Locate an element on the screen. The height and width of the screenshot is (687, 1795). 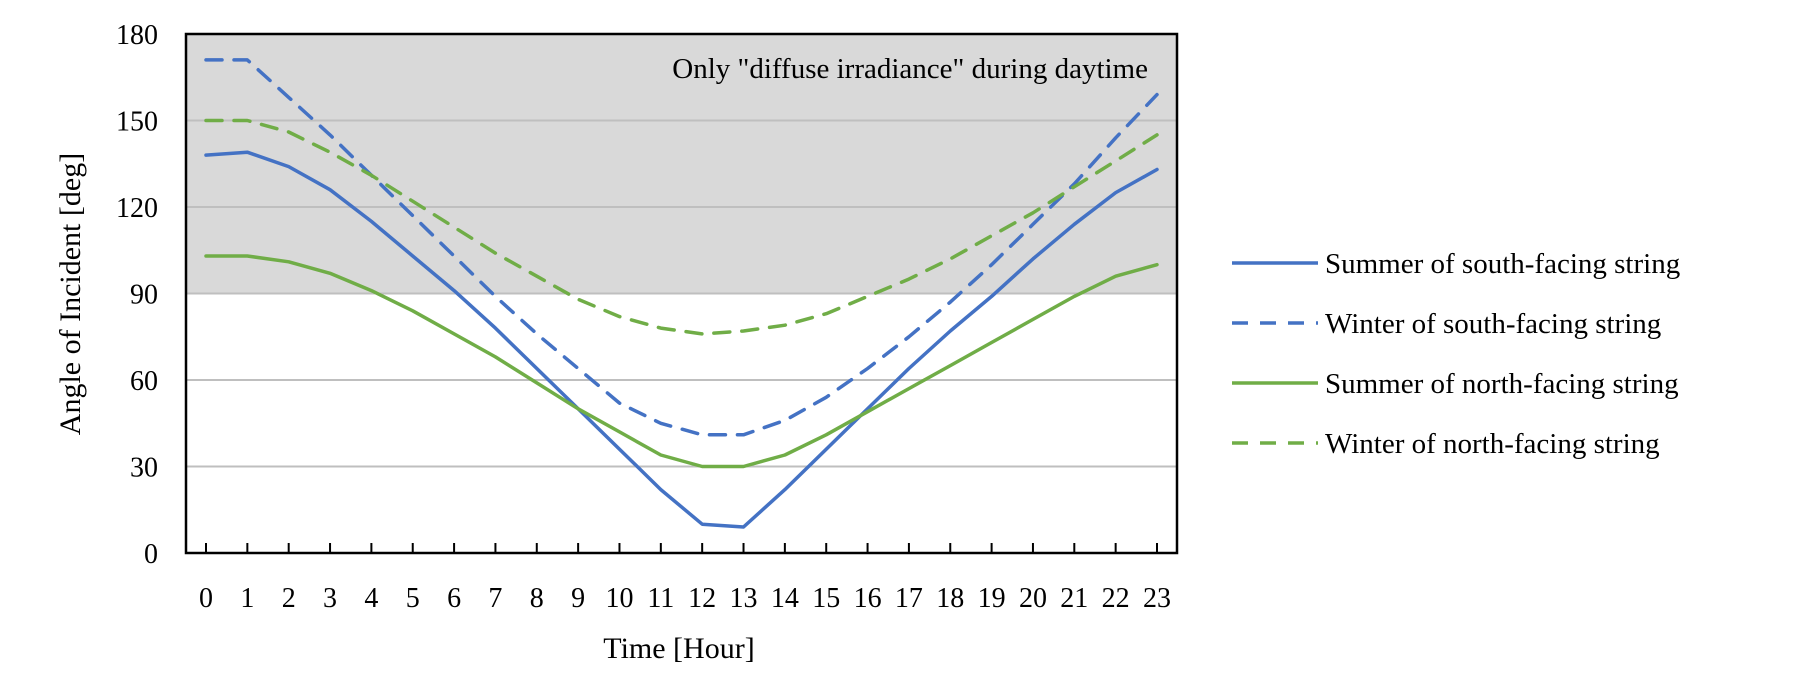
x-tick-label: 11 is located at coordinates (660, 598).